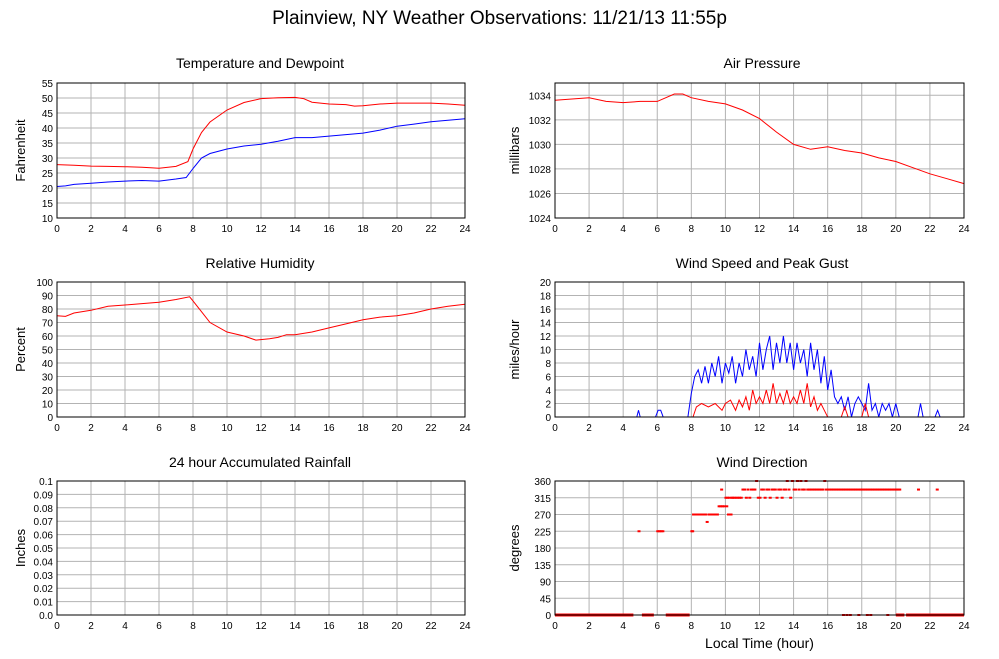  I want to click on chart-title: Air Pressure, so click(762, 63).